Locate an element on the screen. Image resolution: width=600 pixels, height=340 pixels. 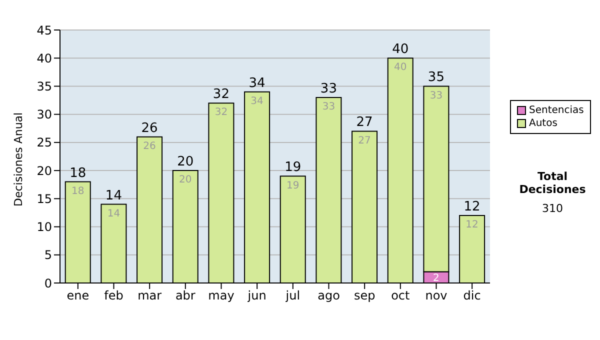
text: 310 is located at coordinates (552, 208).